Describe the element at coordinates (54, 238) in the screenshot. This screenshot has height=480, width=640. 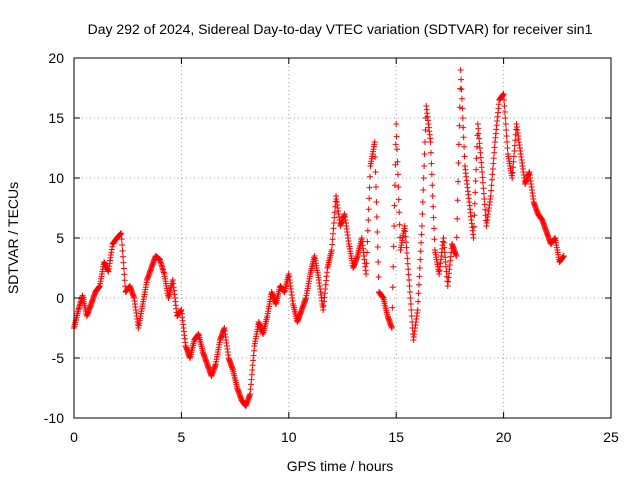
I see `y-tick-labels: -10 -5 0 5 10 15 20` at that location.